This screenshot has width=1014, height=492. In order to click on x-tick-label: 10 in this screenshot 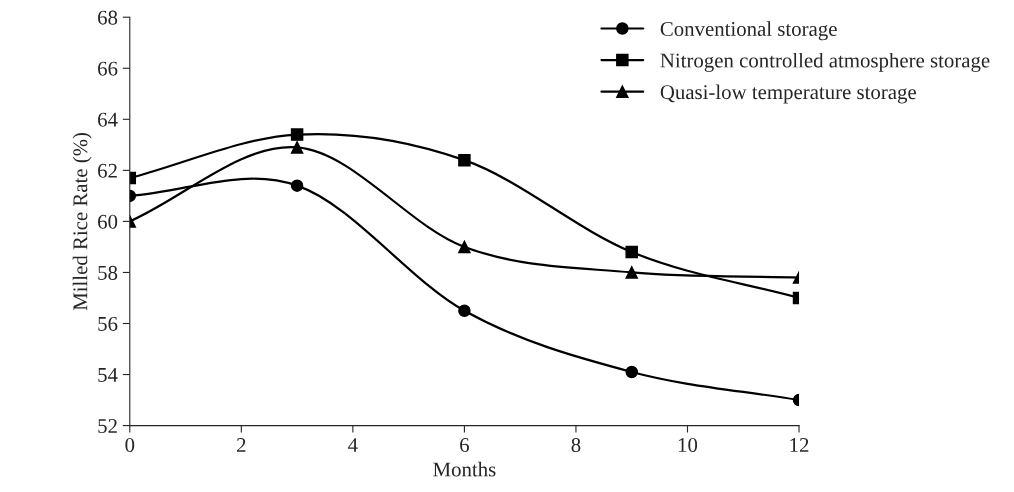, I will do `click(688, 445)`.